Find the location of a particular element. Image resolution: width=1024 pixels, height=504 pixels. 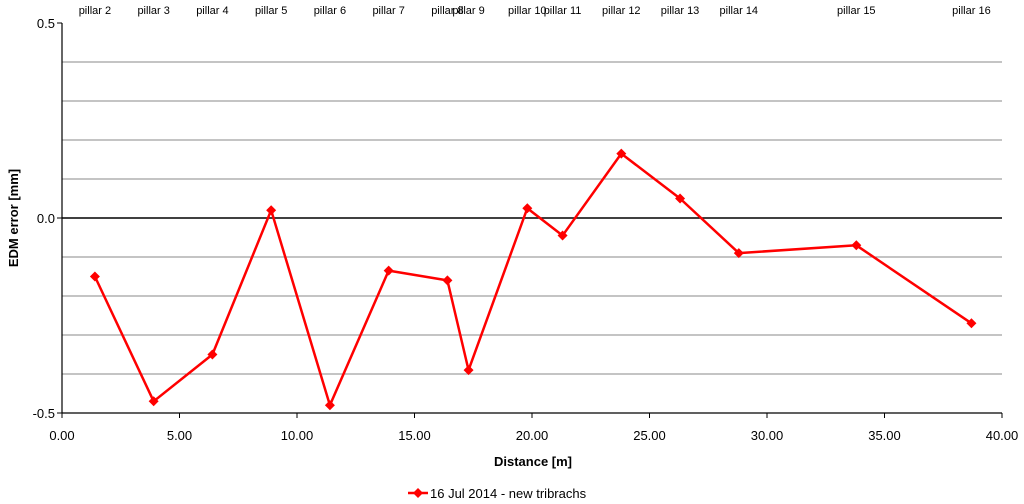

x-tick-label: 25.00 is located at coordinates (649, 435).